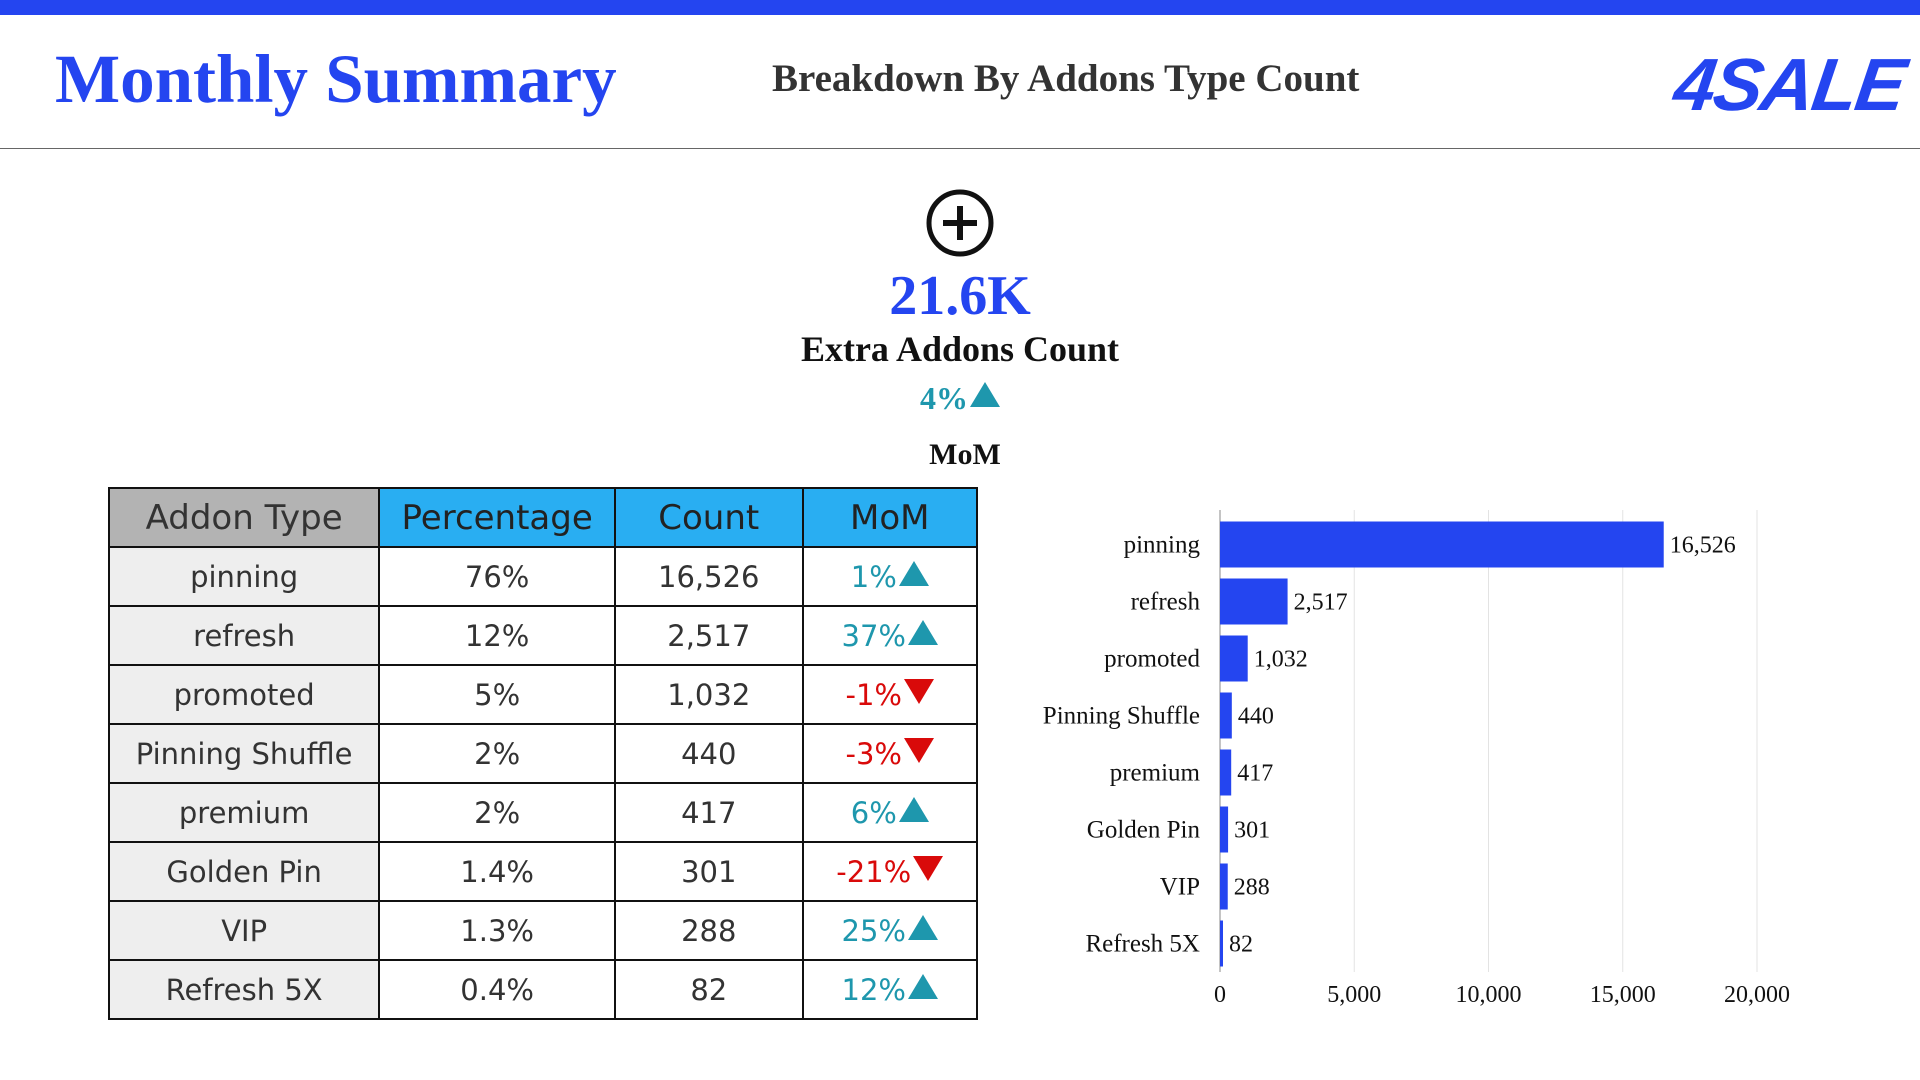  I want to click on brand-logo: 4SALE, so click(1789, 84).